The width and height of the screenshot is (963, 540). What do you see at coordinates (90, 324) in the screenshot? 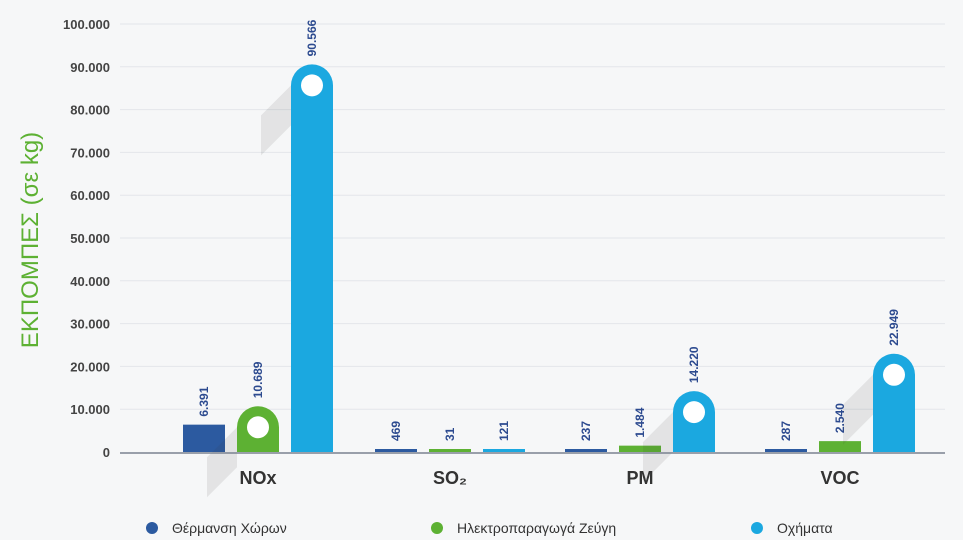
I see `y-tick-label: 30.000` at bounding box center [90, 324].